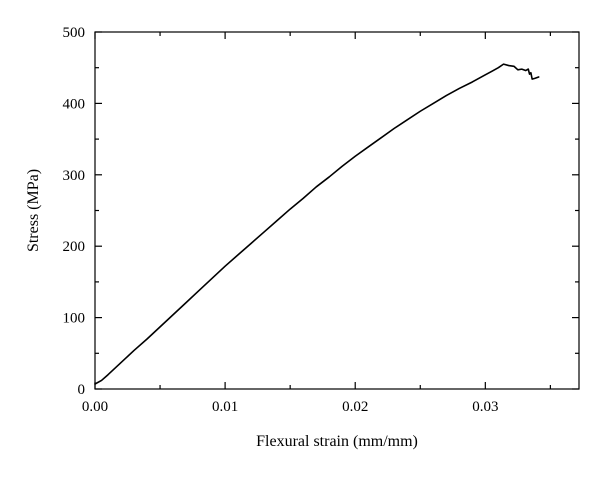  What do you see at coordinates (337, 441) in the screenshot?
I see `x-axis-title: Flexural strain (mm/mm)` at bounding box center [337, 441].